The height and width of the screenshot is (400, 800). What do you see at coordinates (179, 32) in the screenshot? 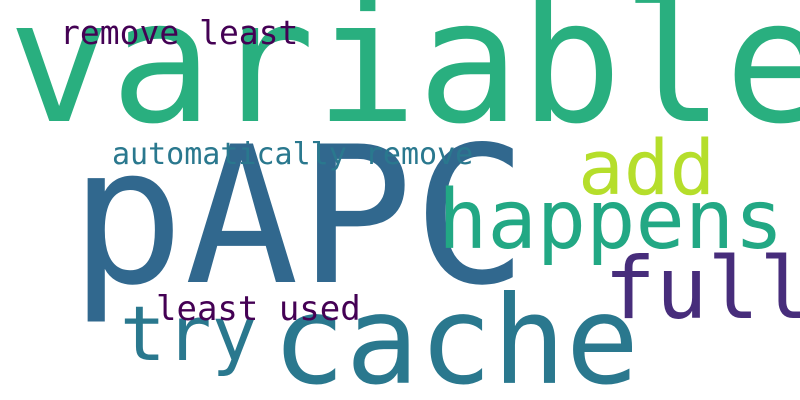
I see `word-remove-least: remove least` at bounding box center [179, 32].